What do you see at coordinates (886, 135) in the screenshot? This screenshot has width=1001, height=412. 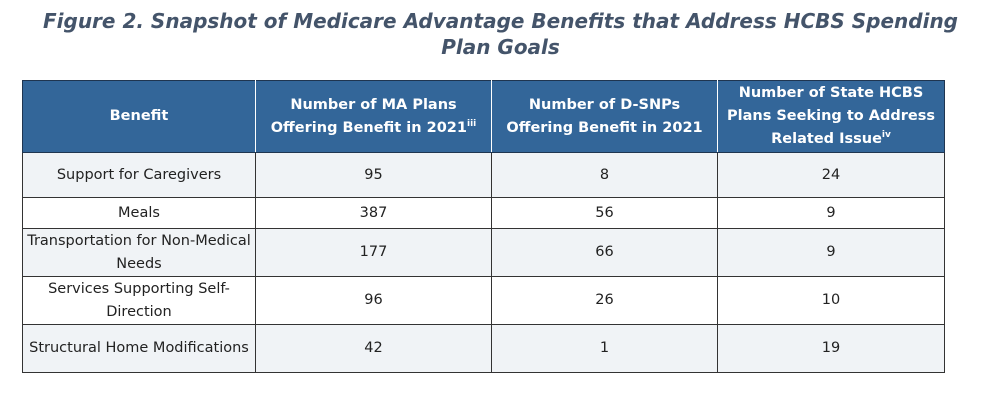 I see `header-state-plans-footnote: iv` at bounding box center [886, 135].